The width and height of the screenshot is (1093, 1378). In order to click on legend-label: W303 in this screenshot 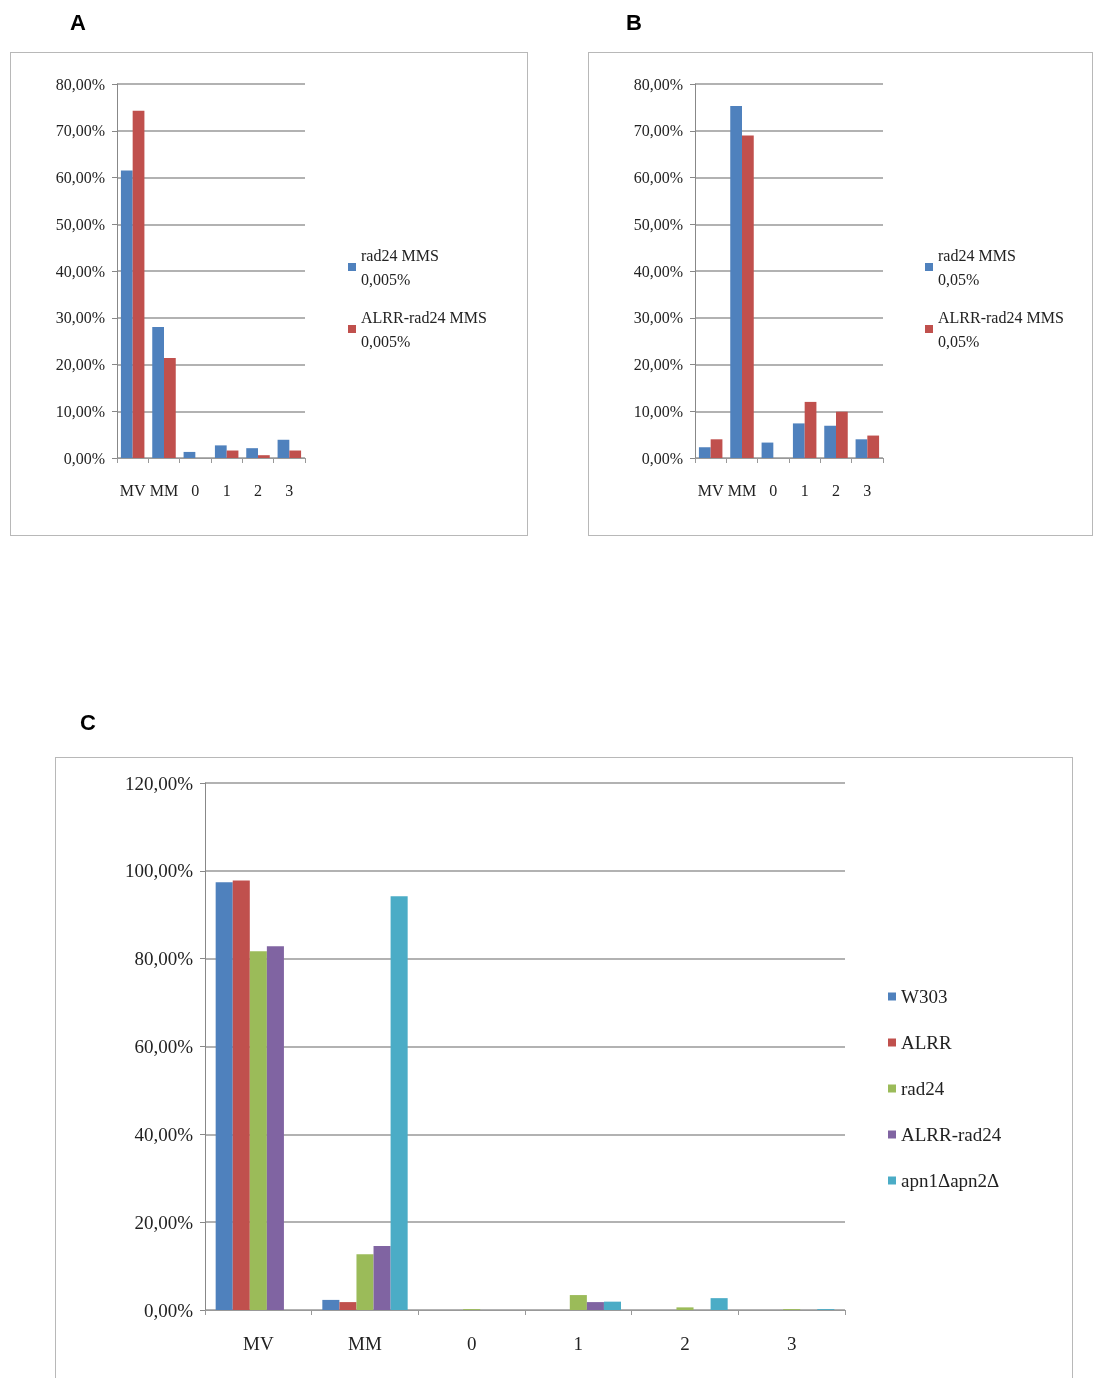, I will do `click(924, 996)`.